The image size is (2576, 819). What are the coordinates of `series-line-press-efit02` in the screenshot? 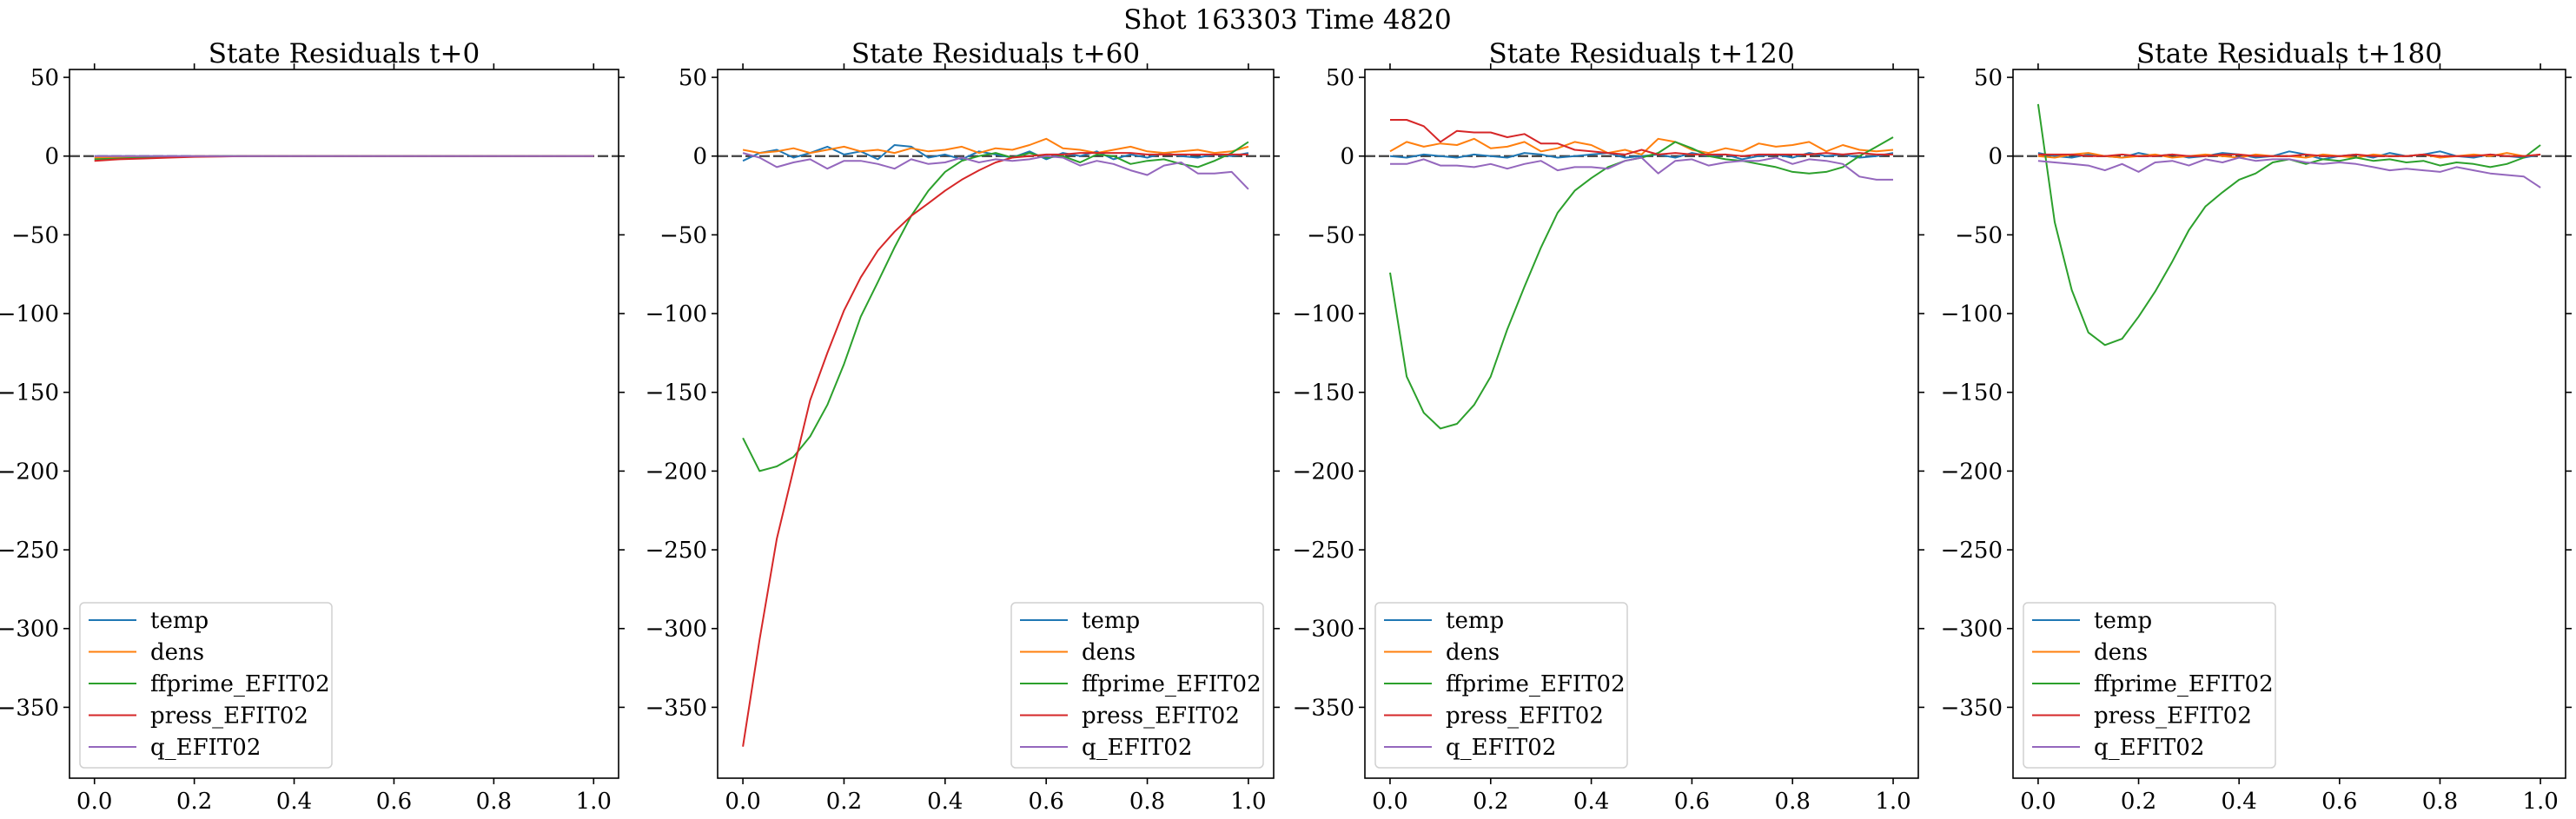 It's located at (1641, 138).